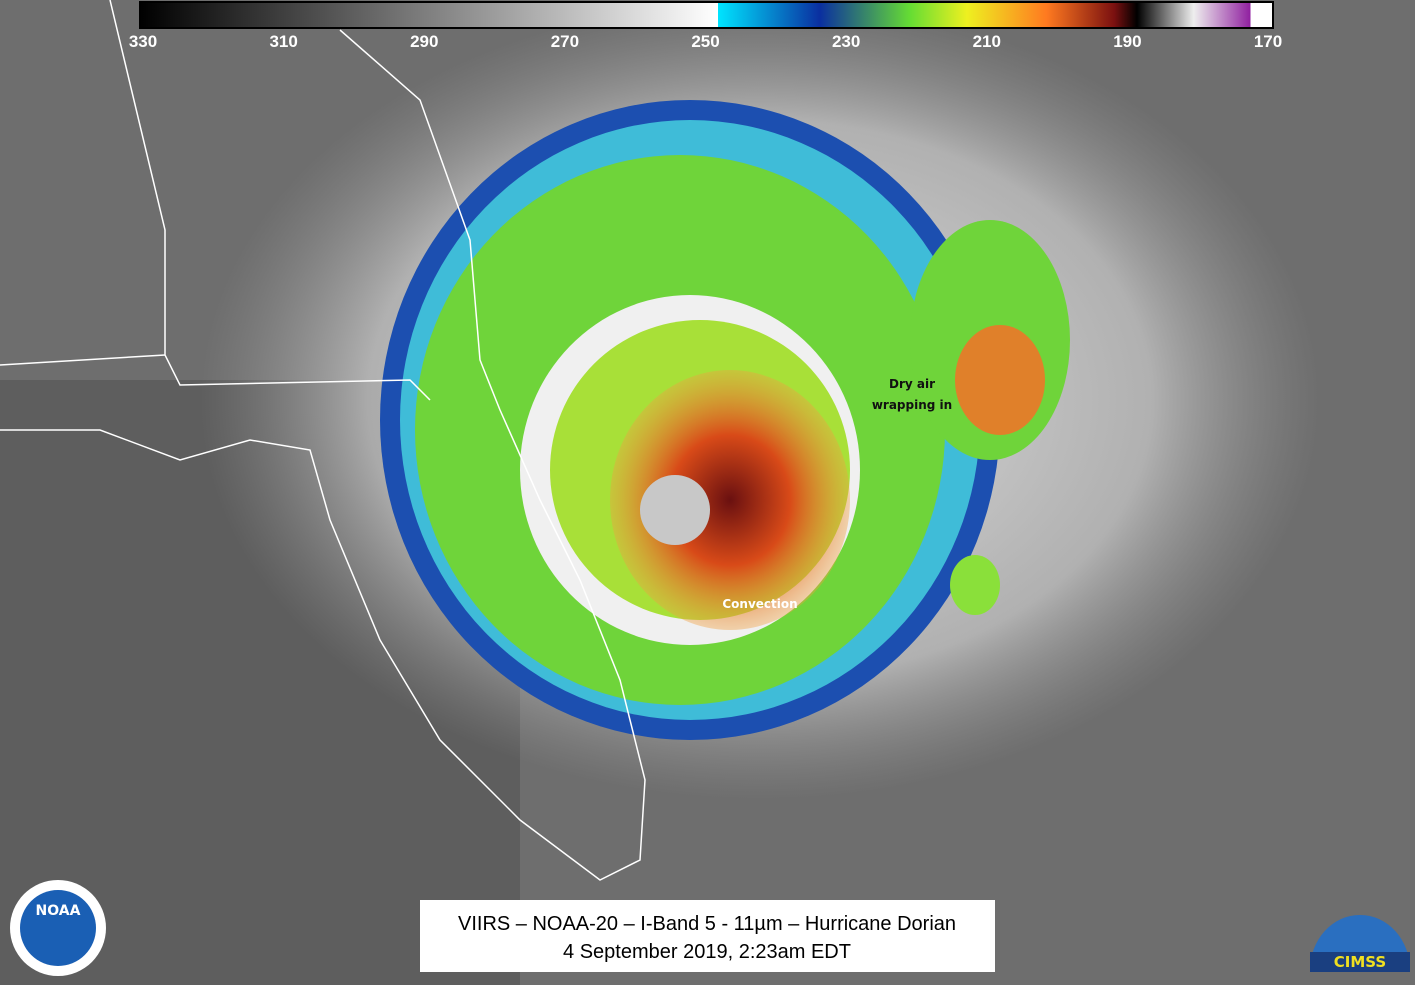 The height and width of the screenshot is (985, 1415). I want to click on noaa-logo, so click(58, 928).